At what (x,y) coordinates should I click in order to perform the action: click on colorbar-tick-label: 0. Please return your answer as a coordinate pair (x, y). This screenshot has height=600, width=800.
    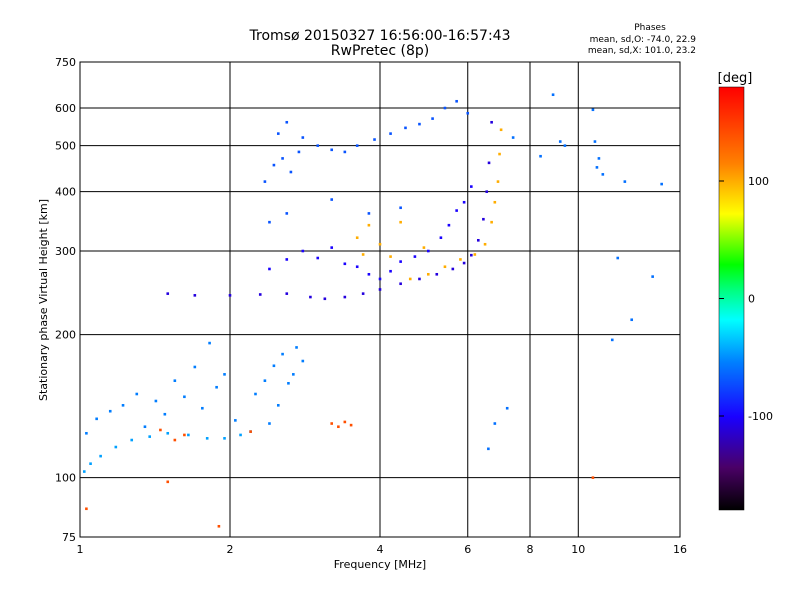
    Looking at the image, I should click on (751, 299).